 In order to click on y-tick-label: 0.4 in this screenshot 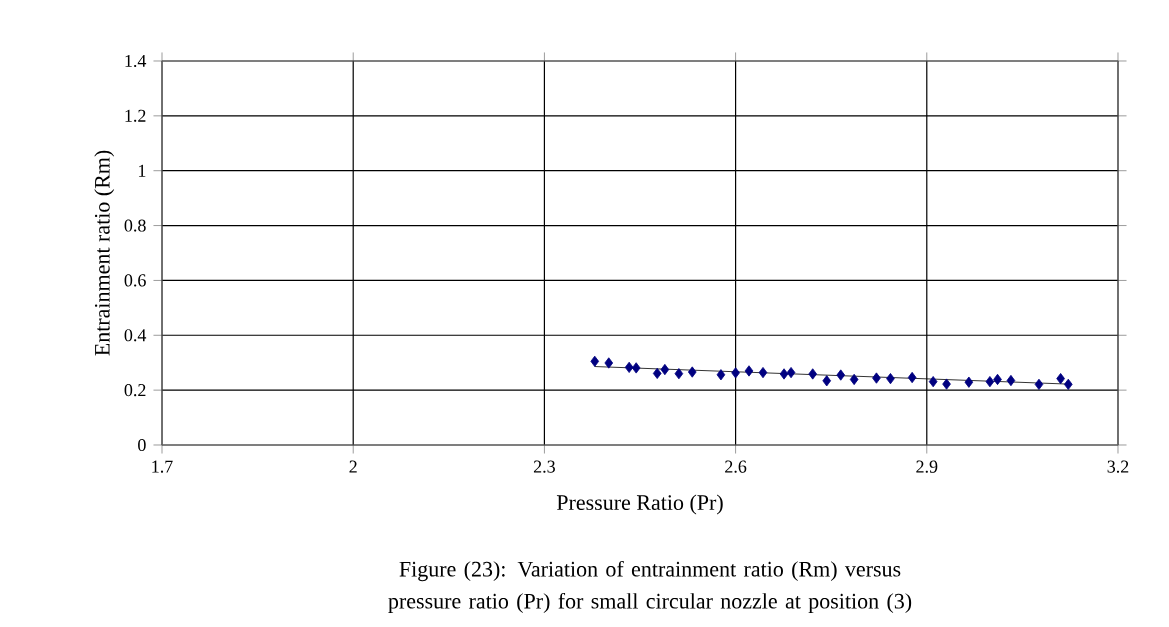, I will do `click(135, 335)`.